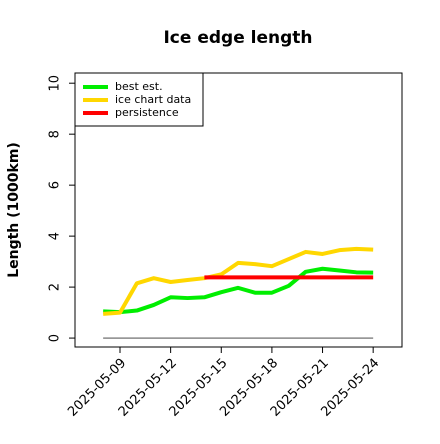  I want to click on y-tick-label: 10, so click(55, 83).